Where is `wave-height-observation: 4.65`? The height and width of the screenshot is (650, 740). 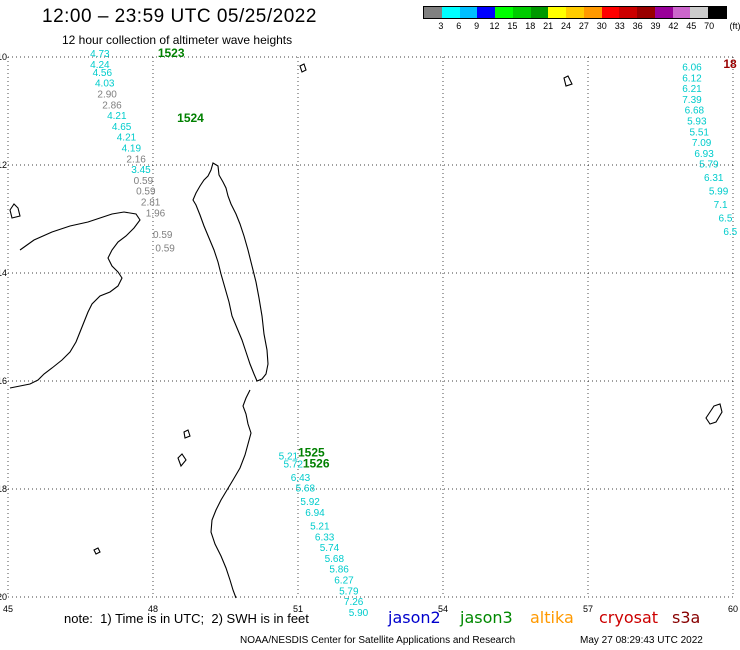 wave-height-observation: 4.65 is located at coordinates (122, 127).